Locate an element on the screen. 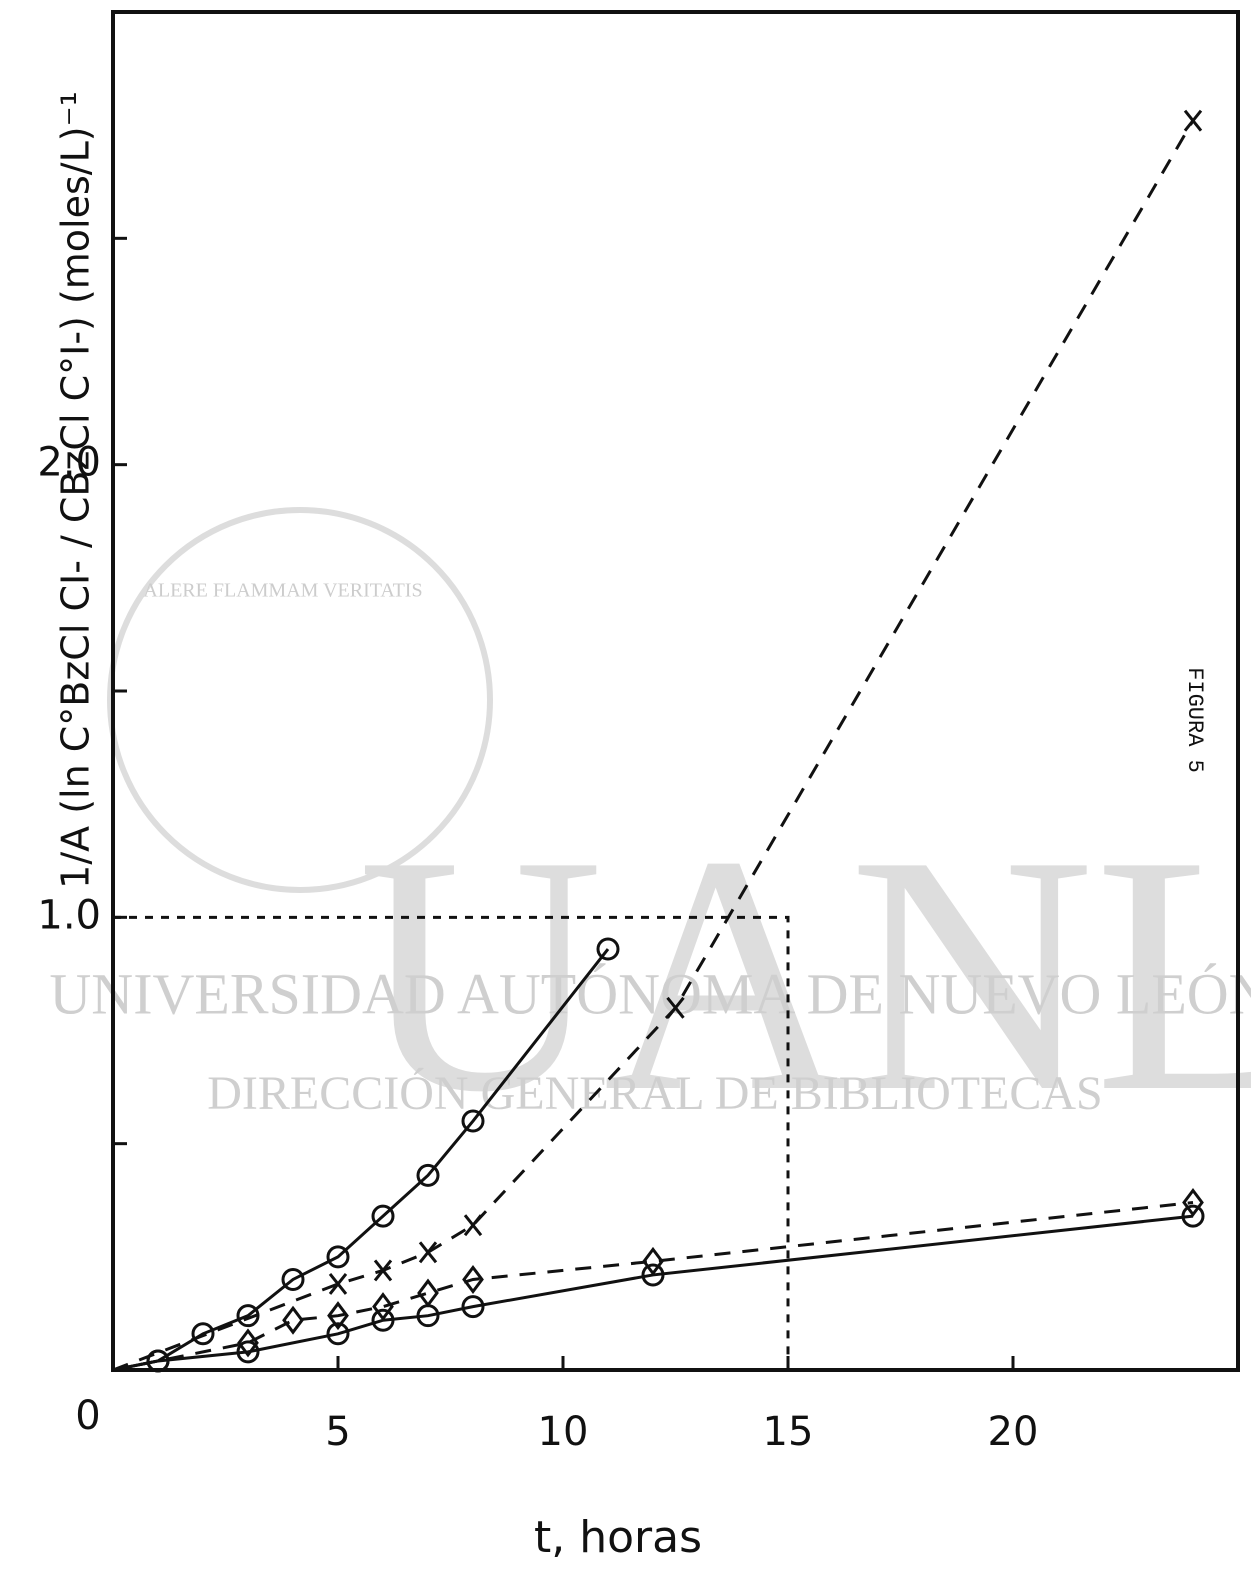 The height and width of the screenshot is (1576, 1251). x-tick-label: 0 is located at coordinates (87, 1416).